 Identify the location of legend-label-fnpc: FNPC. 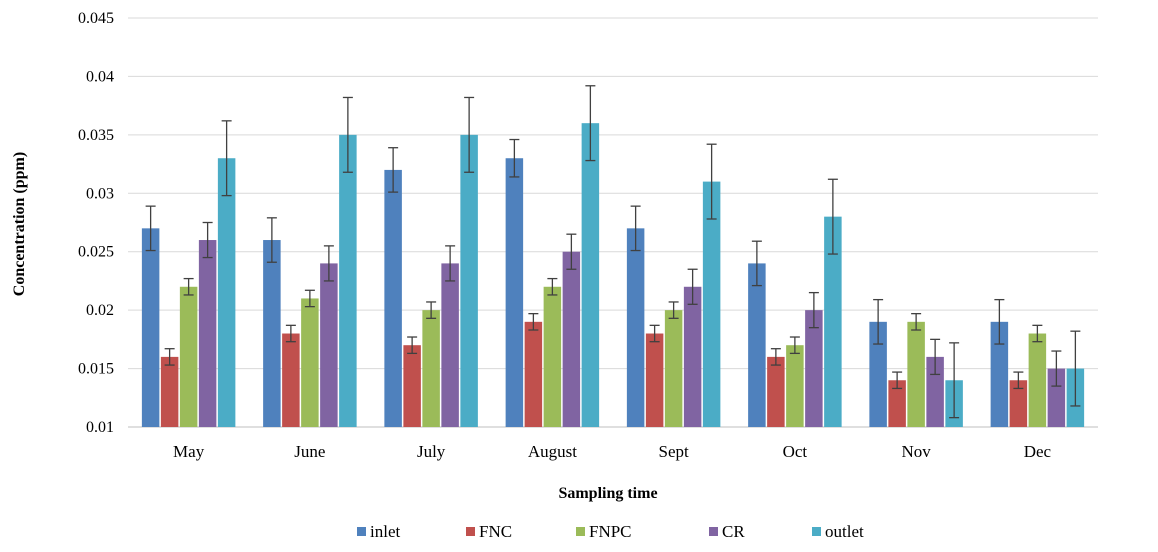
(610, 531).